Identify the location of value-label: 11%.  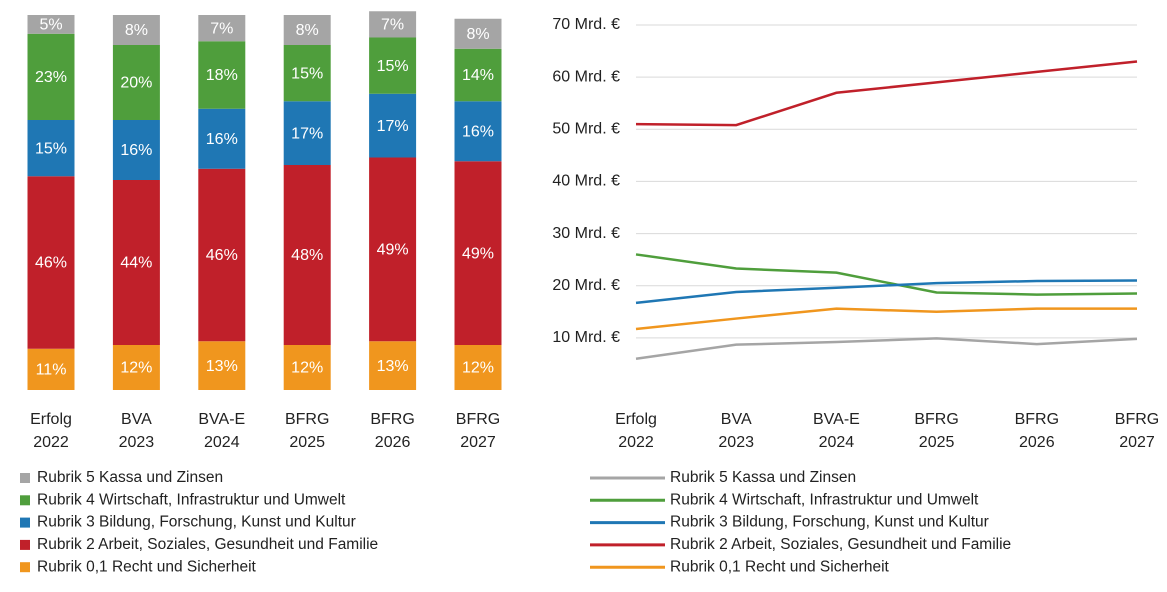
(51, 370).